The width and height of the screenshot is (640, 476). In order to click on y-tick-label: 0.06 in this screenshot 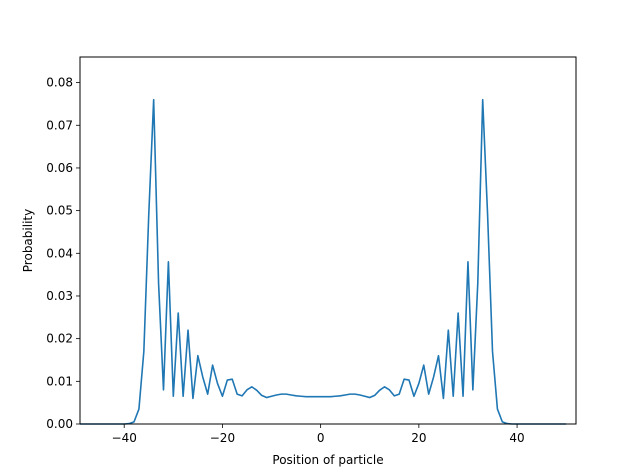, I will do `click(59, 168)`.